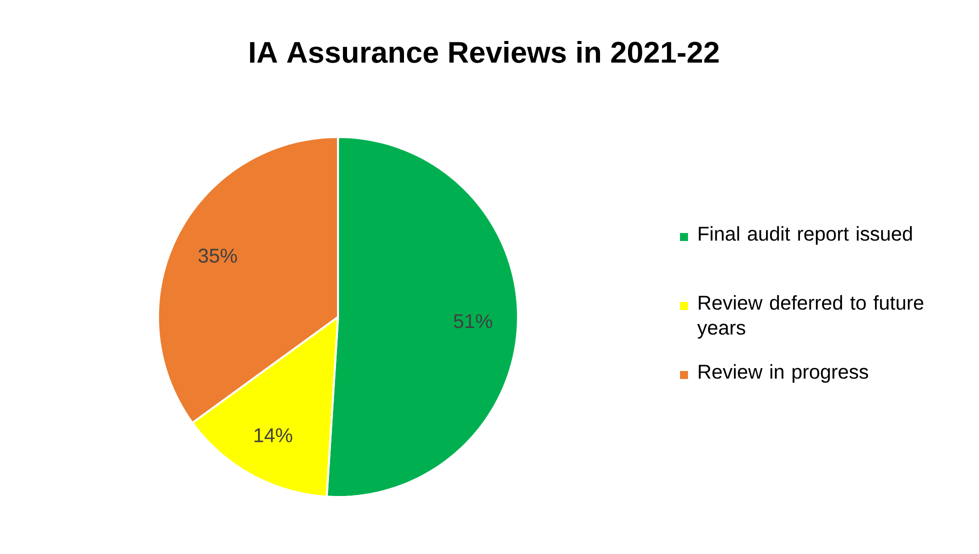 Image resolution: width=979 pixels, height=554 pixels. I want to click on data-label: 14%, so click(273, 435).